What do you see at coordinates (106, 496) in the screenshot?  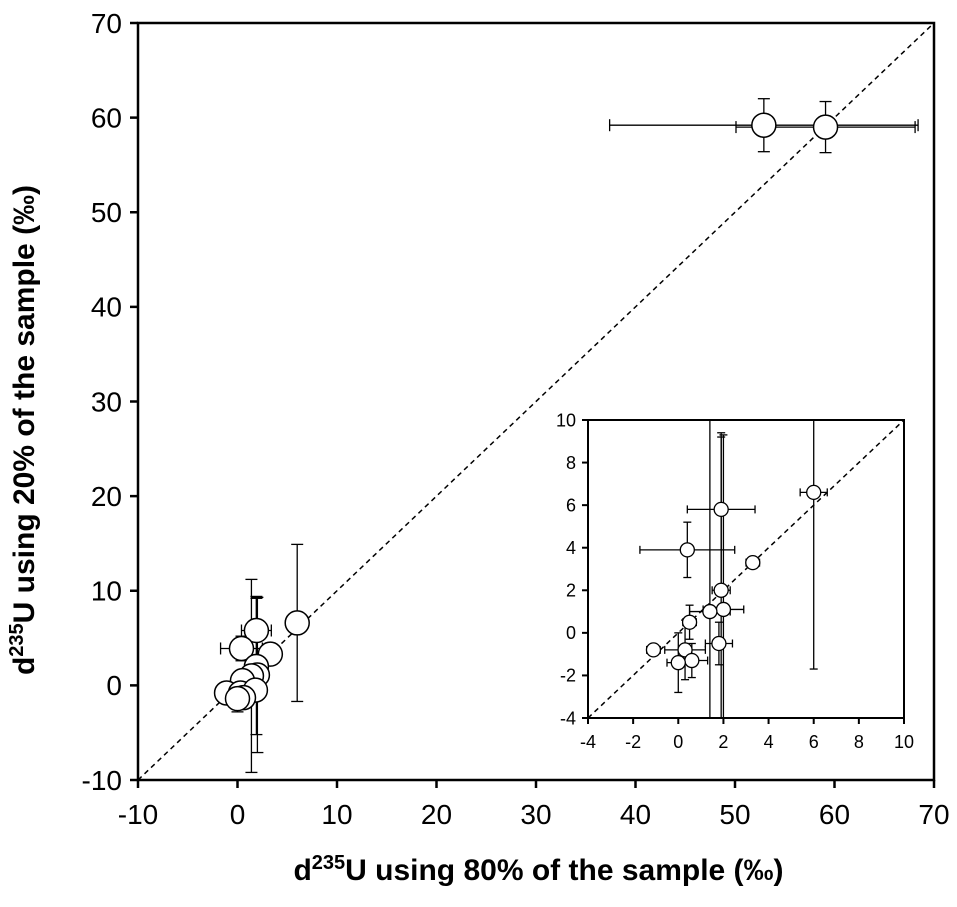 I see `main-y-tick-label: 20` at bounding box center [106, 496].